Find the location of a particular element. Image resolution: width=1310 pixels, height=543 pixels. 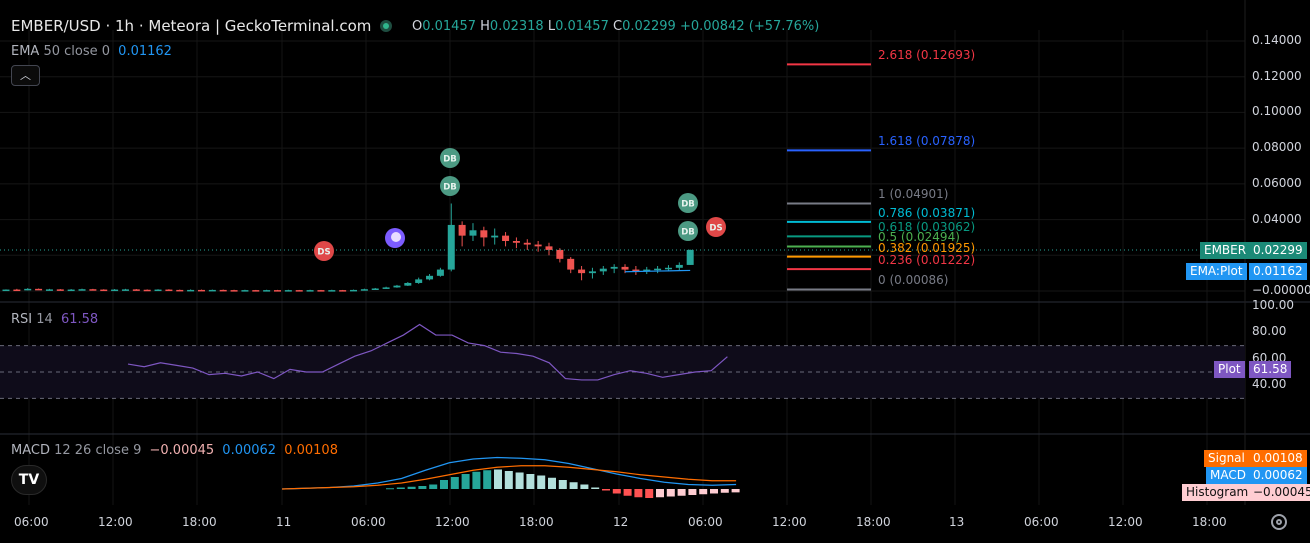

ema-label: EMA is located at coordinates (25, 51).